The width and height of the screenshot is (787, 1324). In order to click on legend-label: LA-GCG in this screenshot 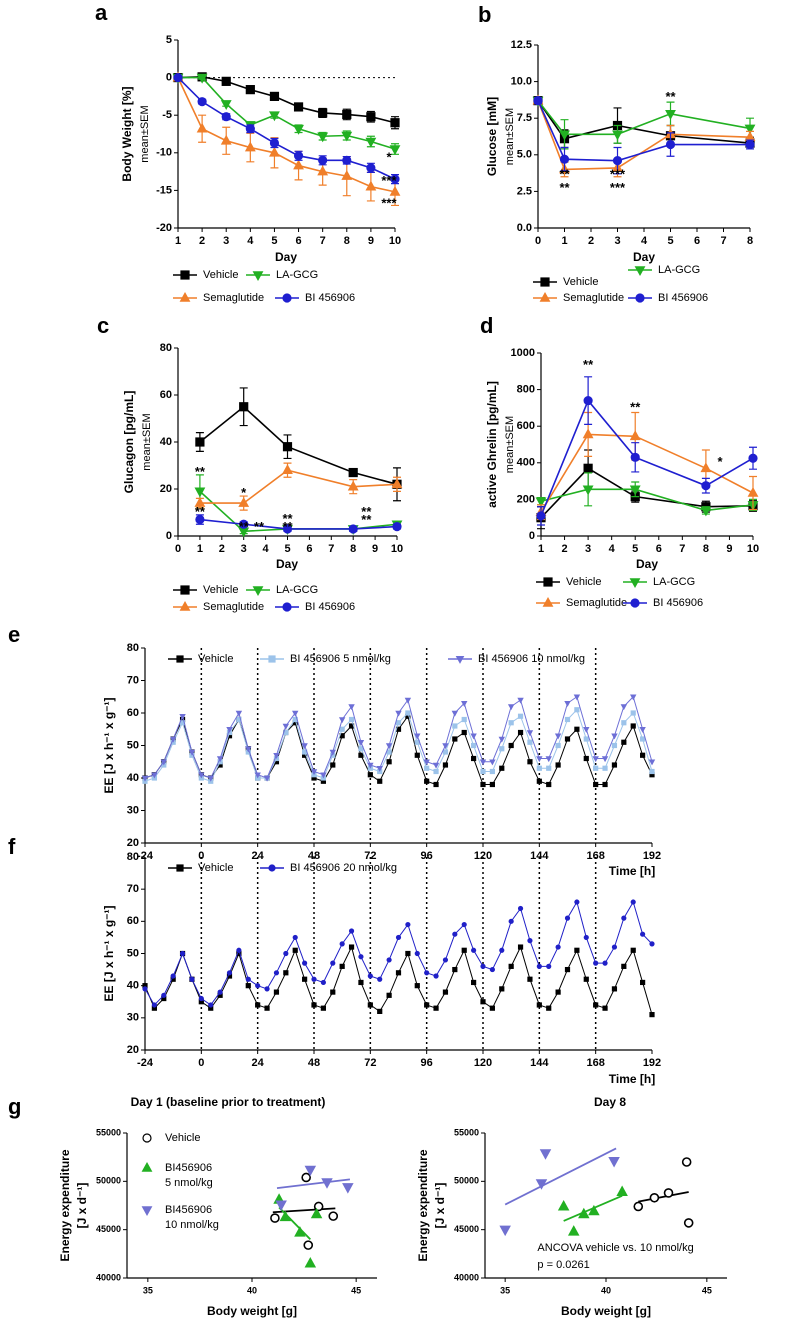, I will do `click(297, 275)`.